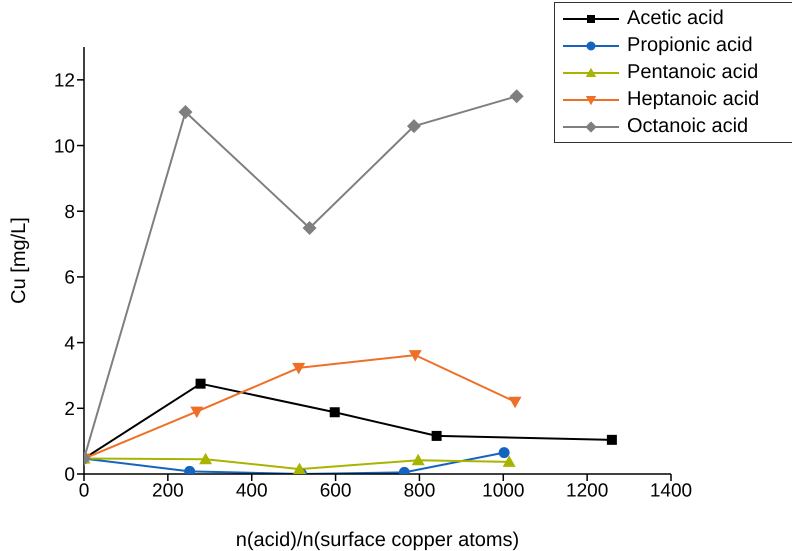  What do you see at coordinates (64, 147) in the screenshot?
I see `y-tick-label: 10` at bounding box center [64, 147].